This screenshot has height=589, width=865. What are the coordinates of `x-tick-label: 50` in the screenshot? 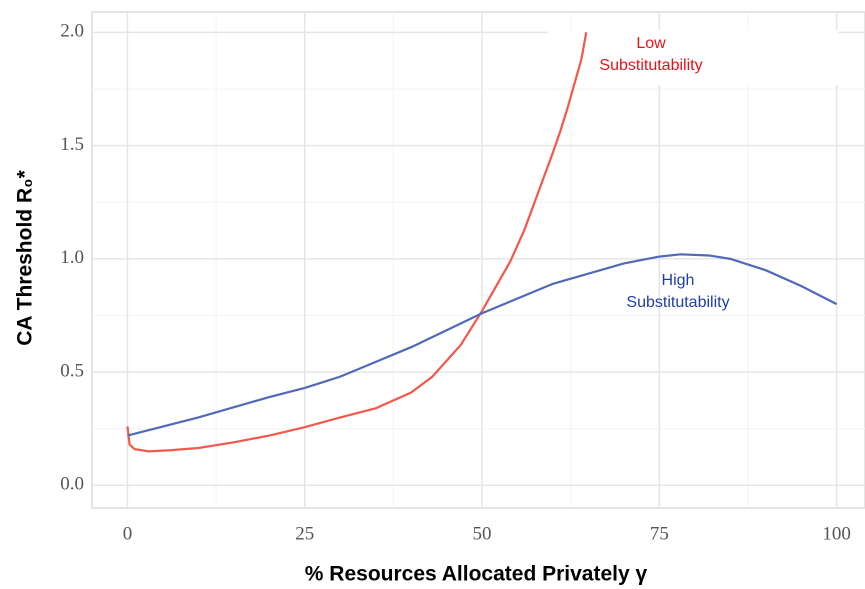 It's located at (482, 533).